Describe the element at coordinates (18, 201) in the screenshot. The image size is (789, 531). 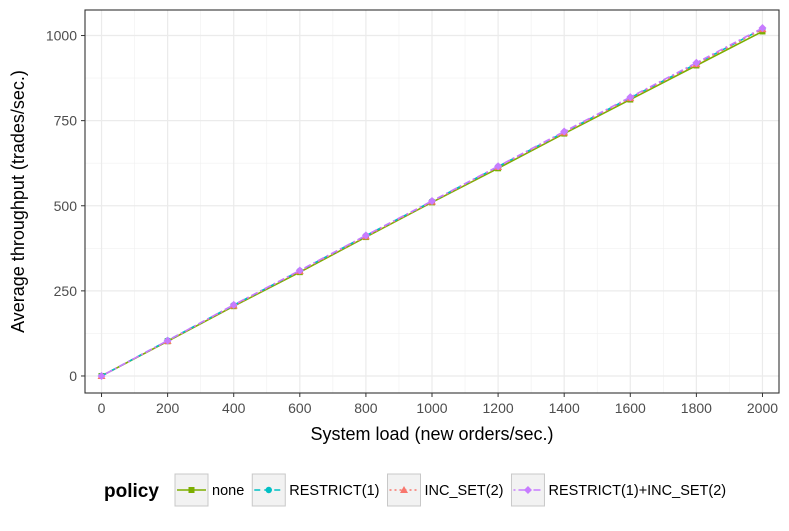
I see `y-axis-title: Average throughput (trades/sec.)` at that location.